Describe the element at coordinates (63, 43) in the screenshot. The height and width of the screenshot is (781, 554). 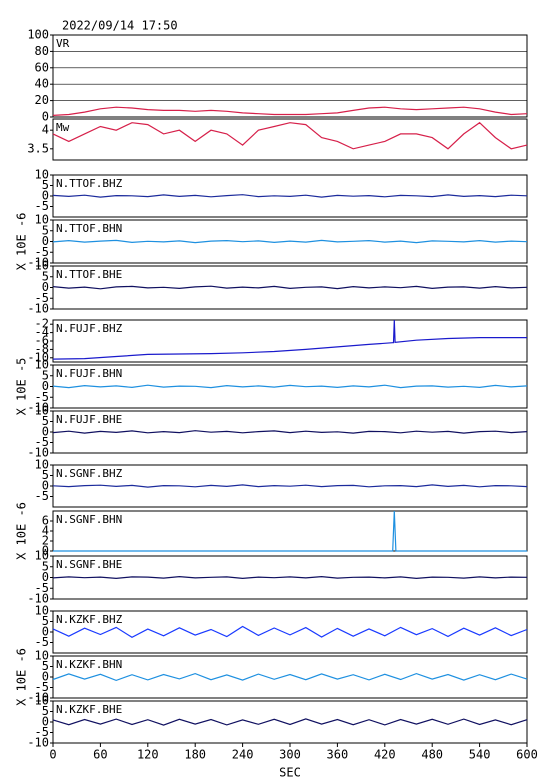
I see `panel-label: VR` at that location.